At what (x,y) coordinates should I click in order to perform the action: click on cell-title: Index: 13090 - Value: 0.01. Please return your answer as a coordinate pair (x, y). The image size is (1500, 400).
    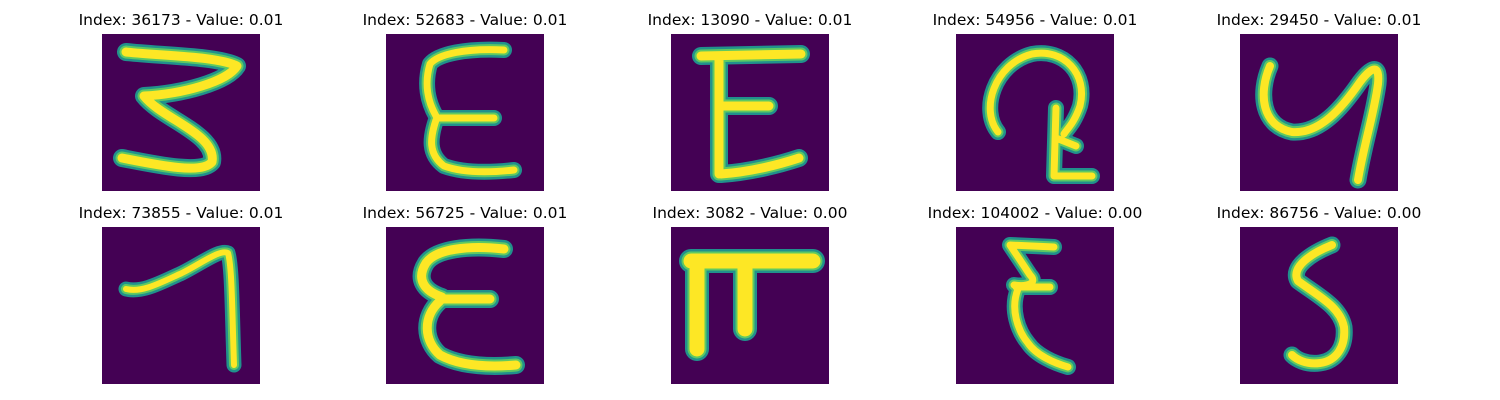
    Looking at the image, I should click on (750, 20).